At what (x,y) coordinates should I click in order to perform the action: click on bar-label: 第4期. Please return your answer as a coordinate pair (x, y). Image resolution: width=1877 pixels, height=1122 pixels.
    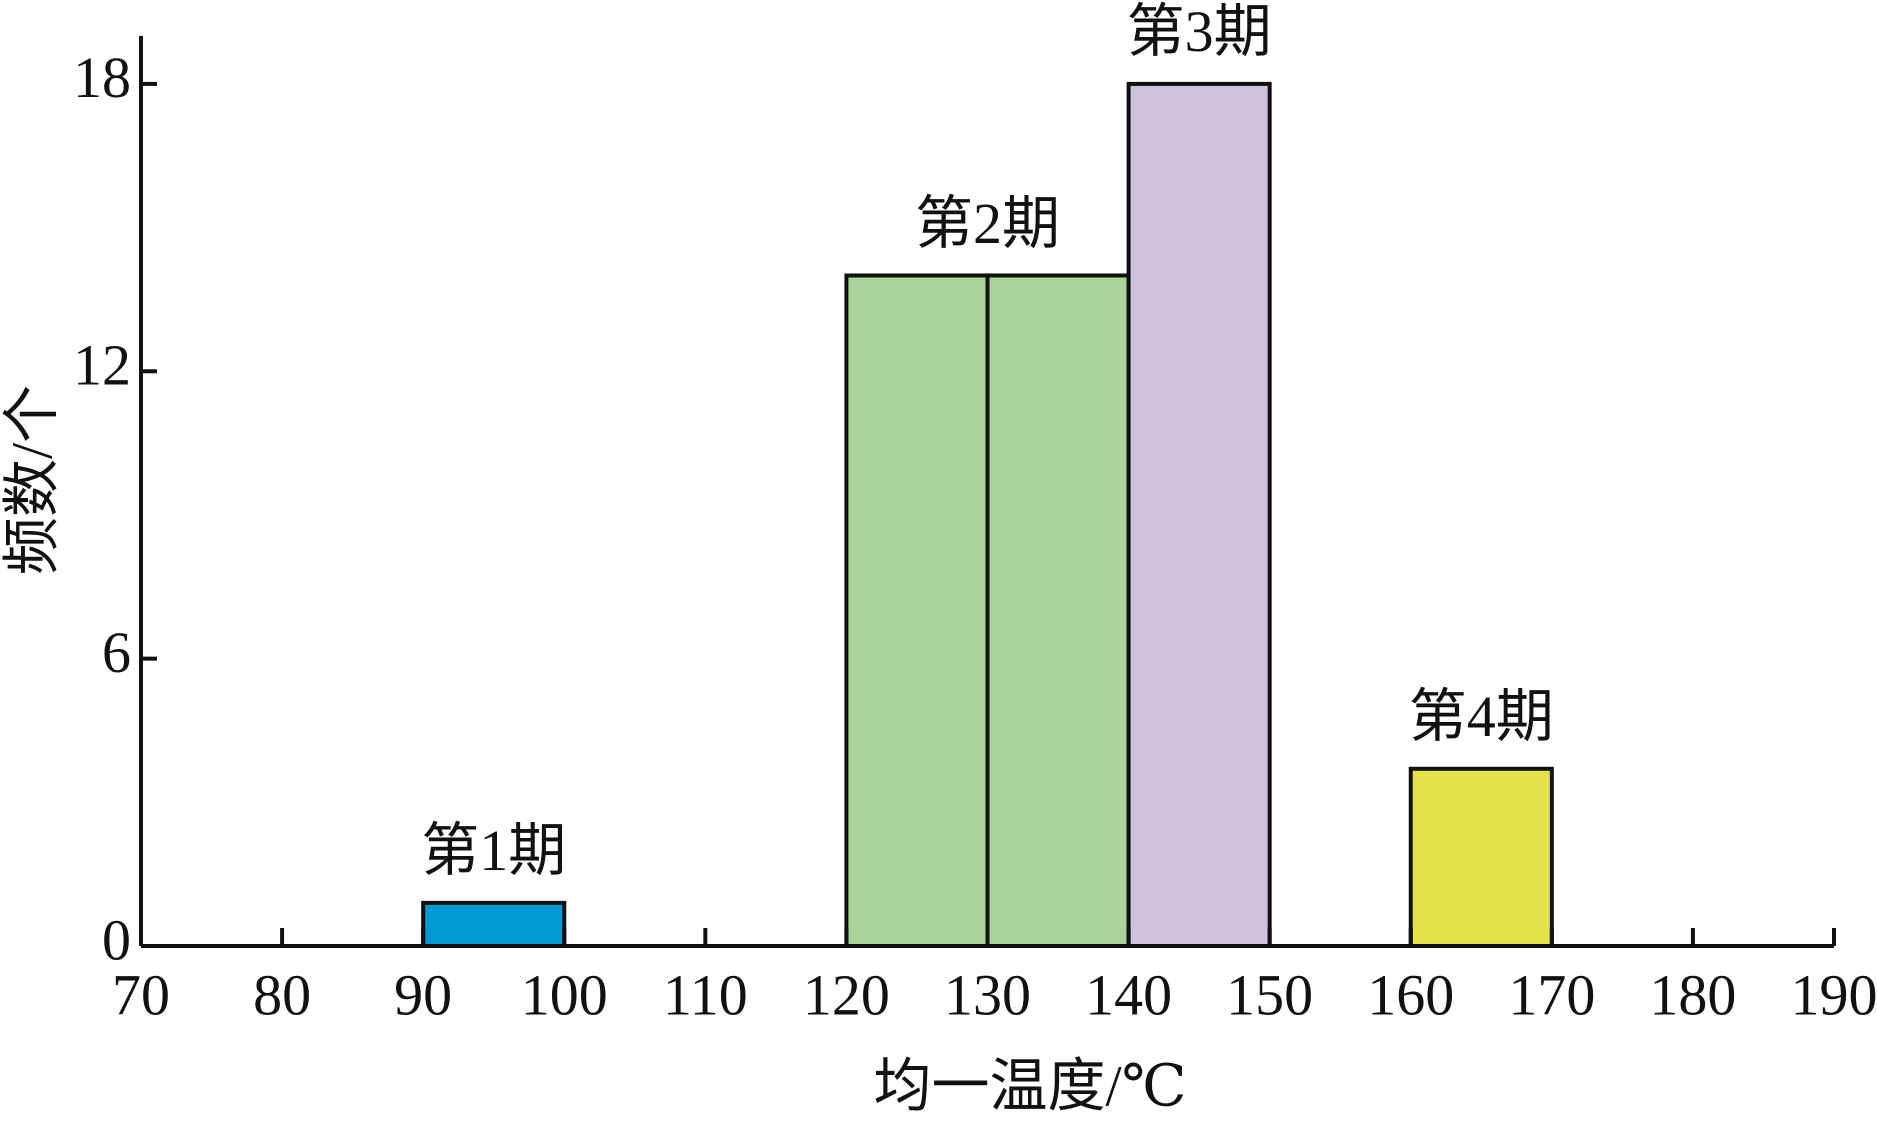
    Looking at the image, I should click on (1481, 716).